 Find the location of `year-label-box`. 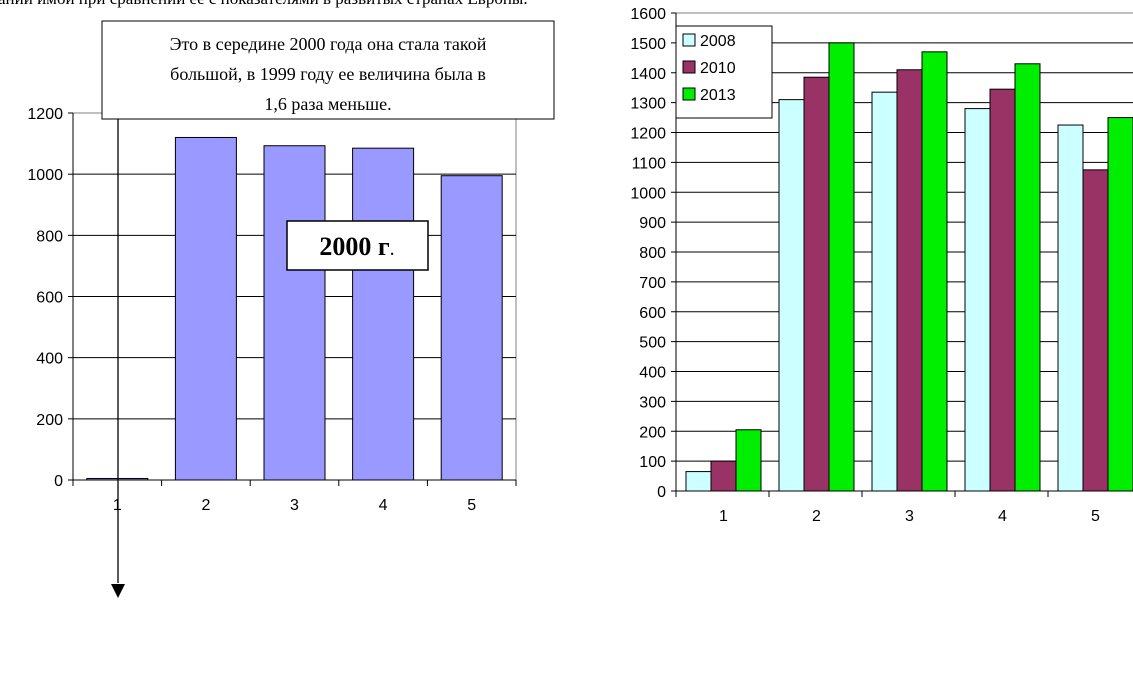

year-label-box is located at coordinates (357, 245).